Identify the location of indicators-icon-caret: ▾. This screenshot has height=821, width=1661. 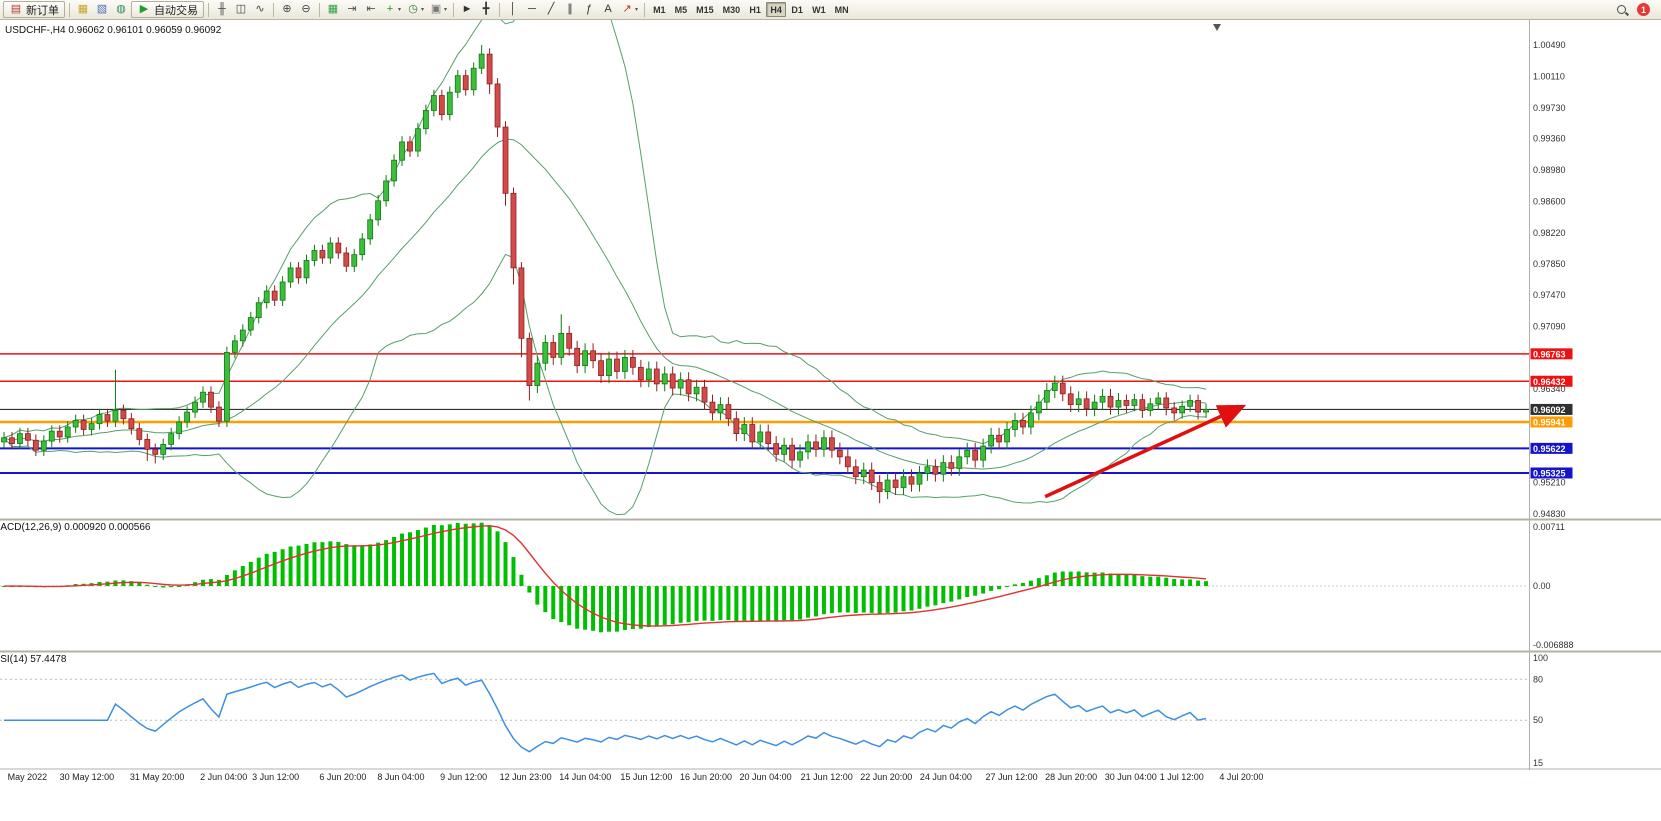
(400, 10).